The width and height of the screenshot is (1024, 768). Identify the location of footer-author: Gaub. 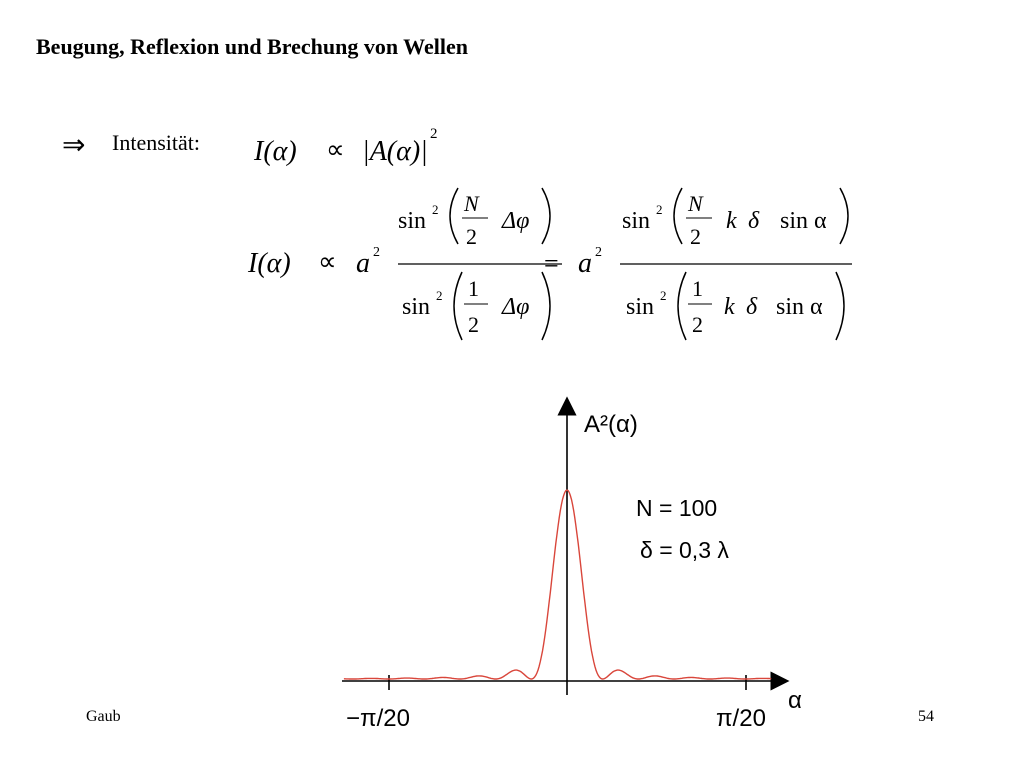
(103, 716).